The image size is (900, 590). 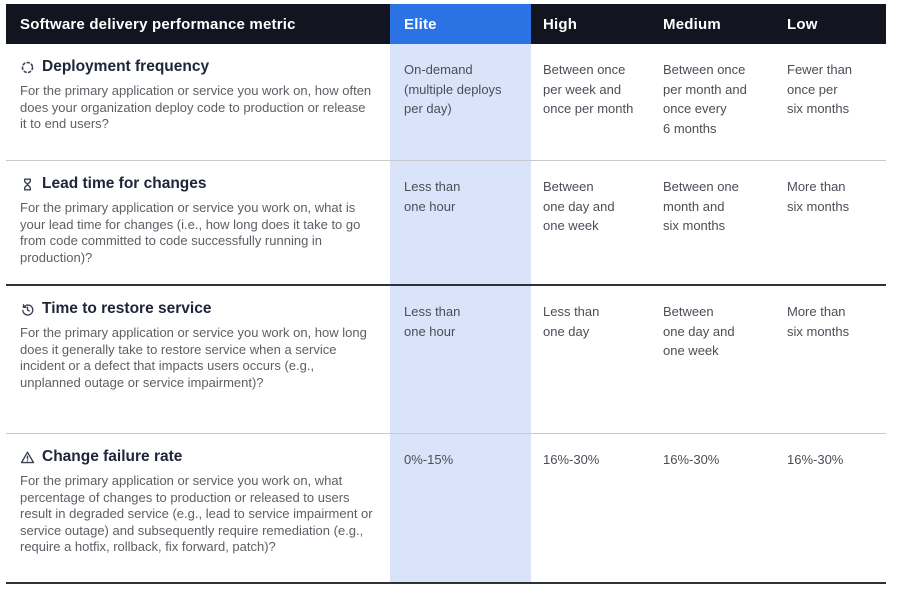 What do you see at coordinates (579, 206) in the screenshot?
I see `value-high: Between one day and one week` at bounding box center [579, 206].